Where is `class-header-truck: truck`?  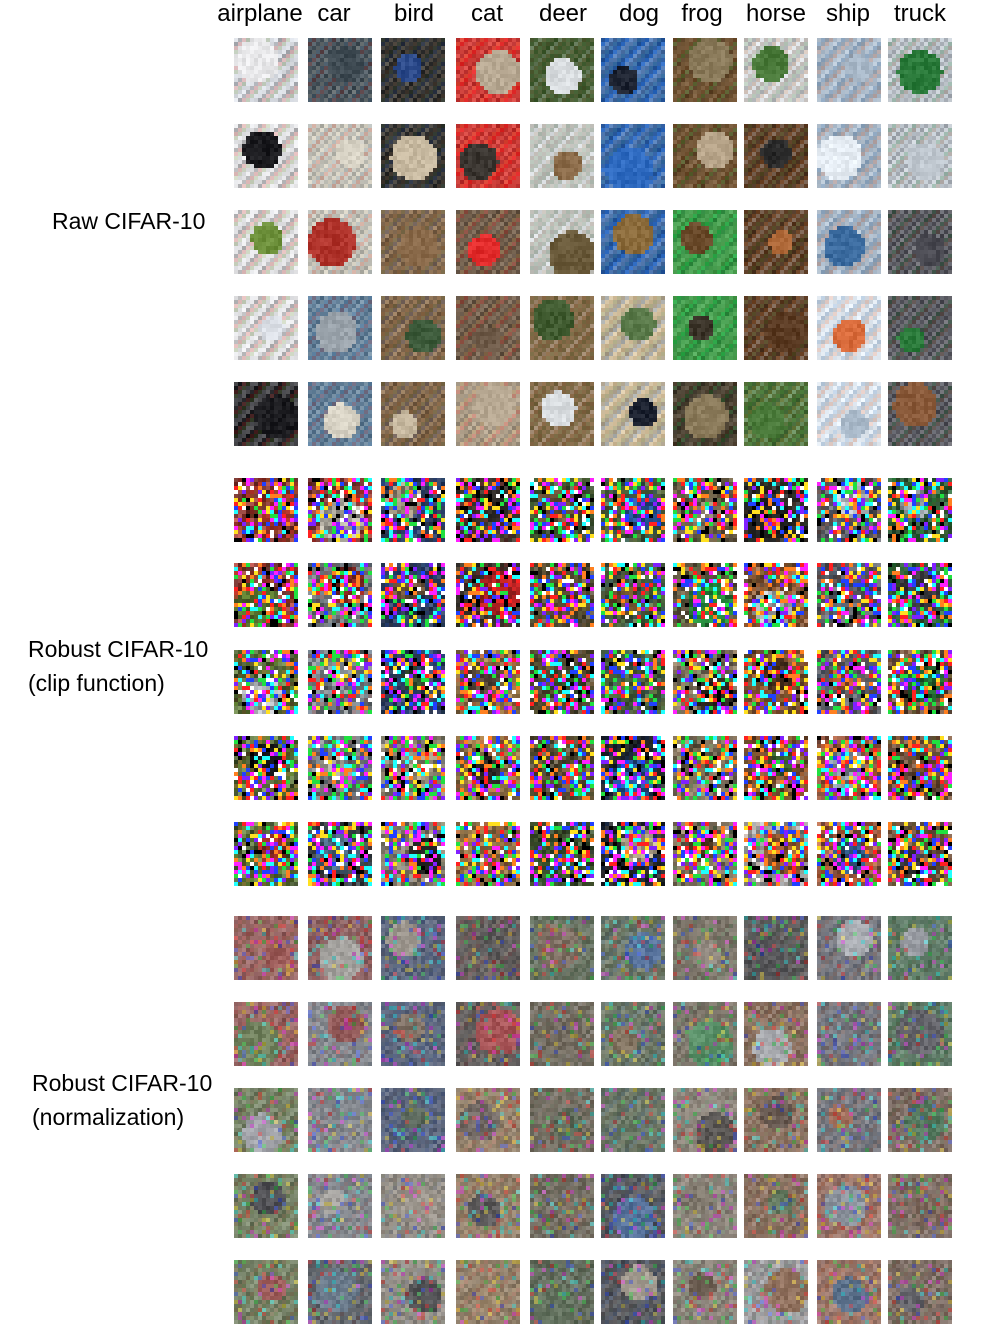 class-header-truck: truck is located at coordinates (920, 14).